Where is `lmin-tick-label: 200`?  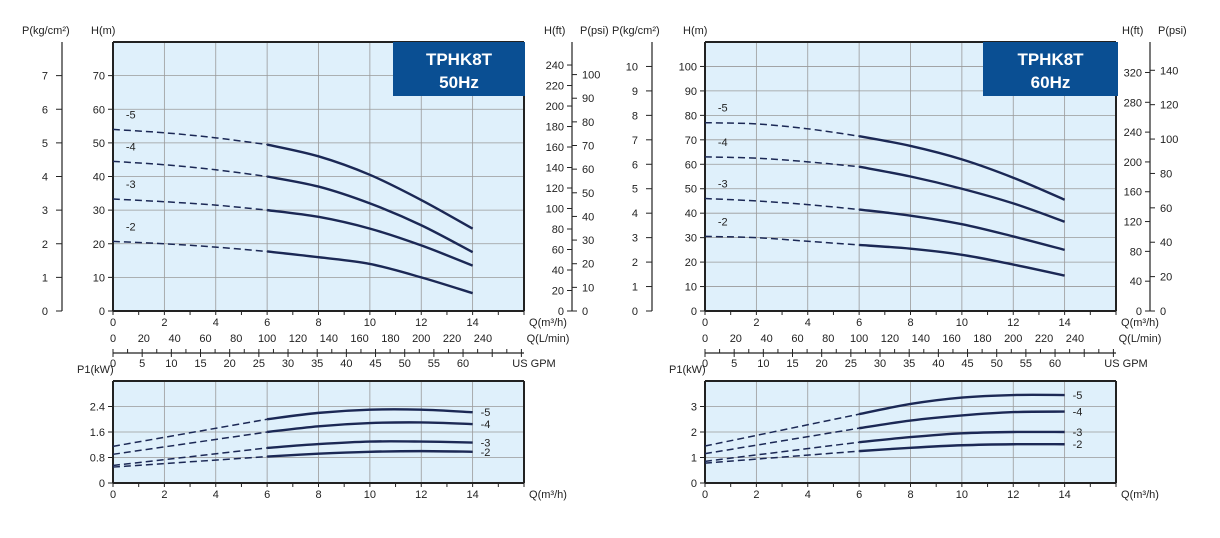
lmin-tick-label: 200 is located at coordinates (1013, 339).